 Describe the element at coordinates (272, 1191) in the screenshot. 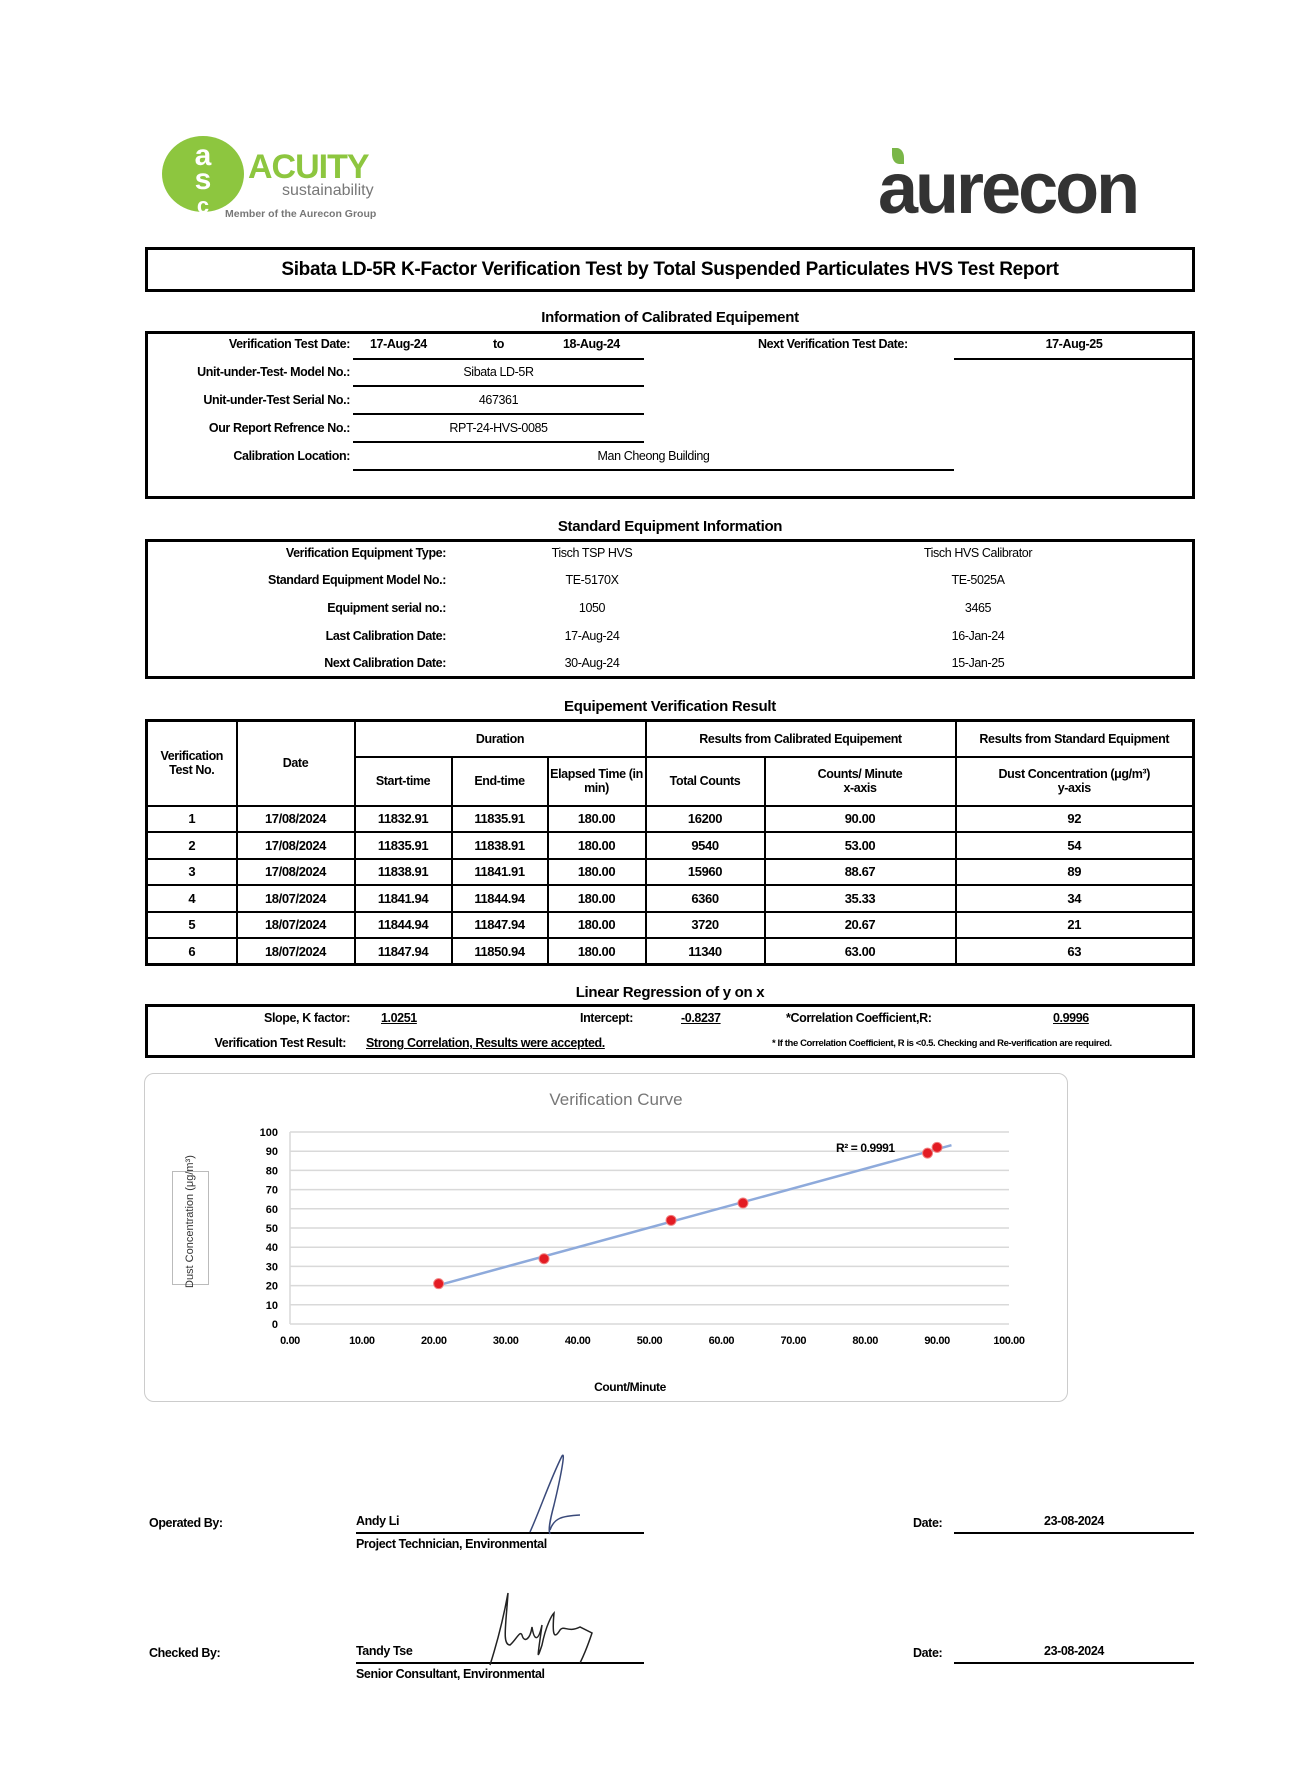

I see `y-tick-label: 70` at that location.